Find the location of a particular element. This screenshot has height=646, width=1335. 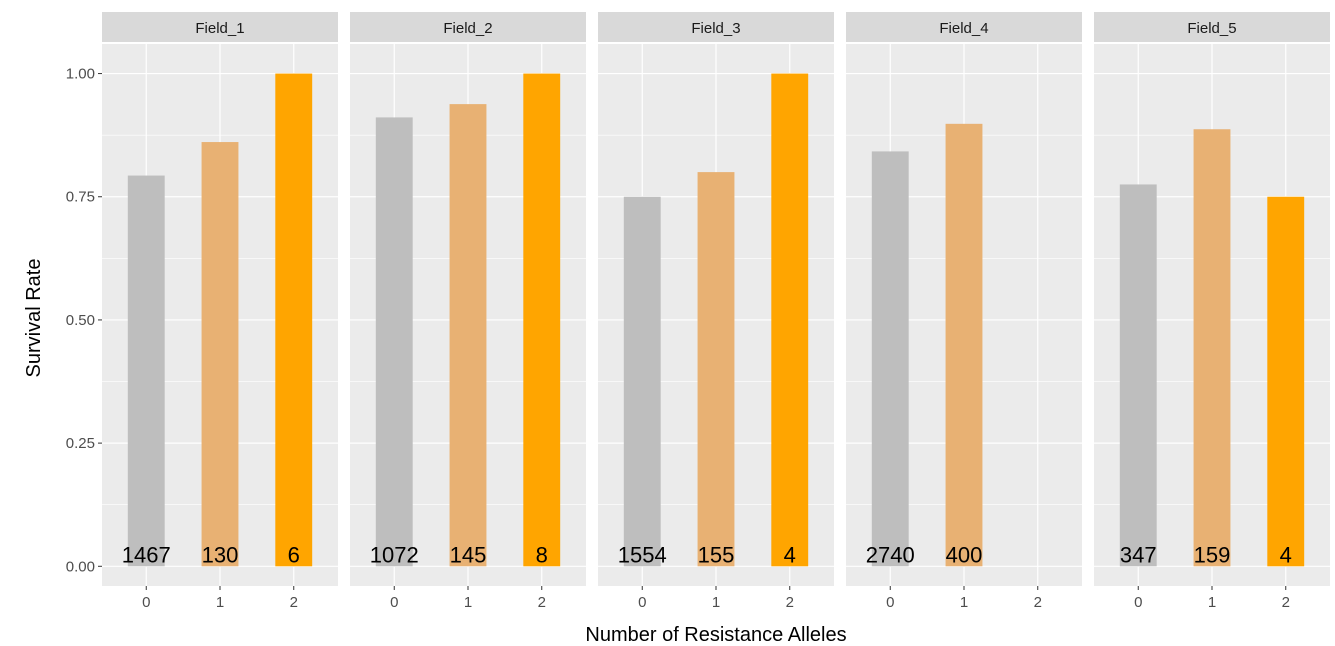

y-tick-label: 0.25 is located at coordinates (80, 443).